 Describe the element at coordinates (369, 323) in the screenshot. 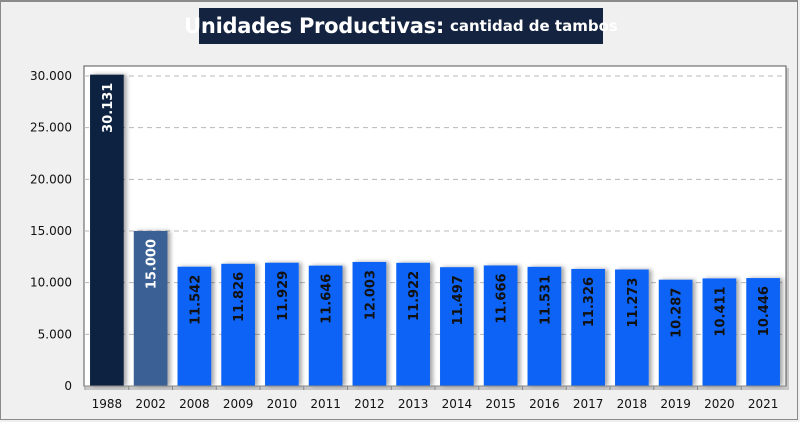

I see `bar-2012` at that location.